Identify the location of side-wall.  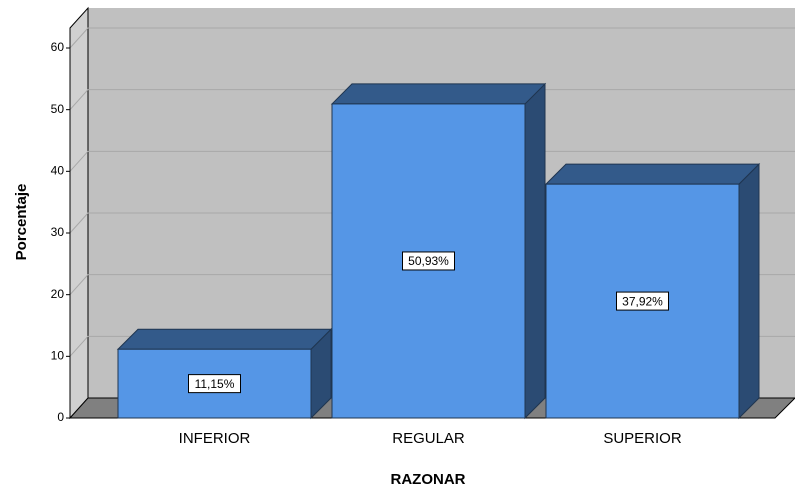
(79, 213).